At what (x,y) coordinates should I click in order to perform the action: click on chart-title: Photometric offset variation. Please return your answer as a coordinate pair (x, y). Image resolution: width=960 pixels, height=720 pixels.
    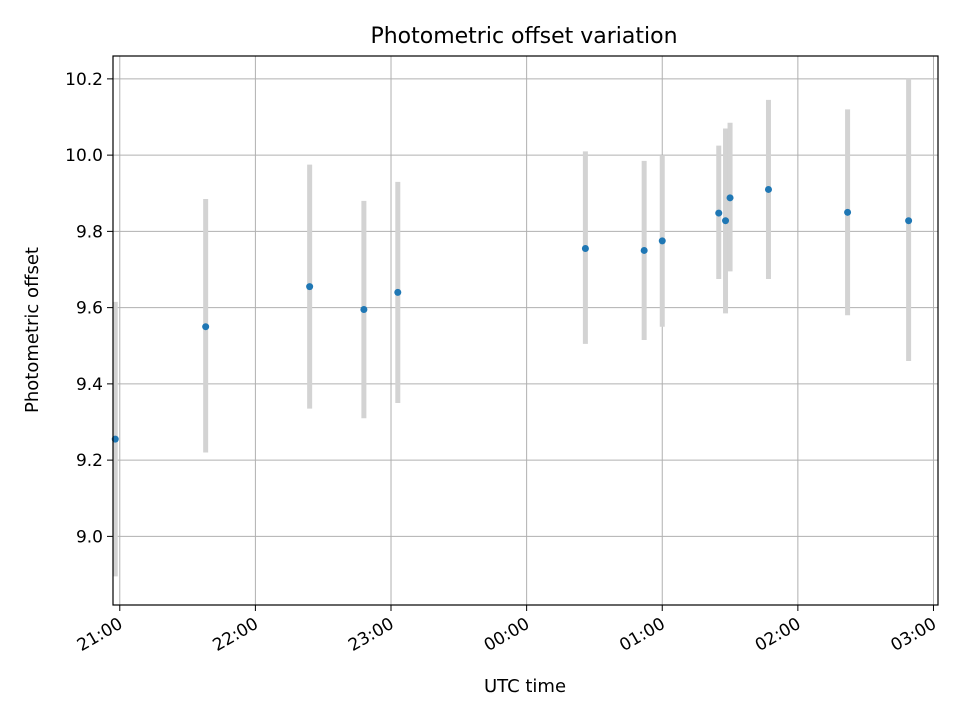
    Looking at the image, I should click on (523, 36).